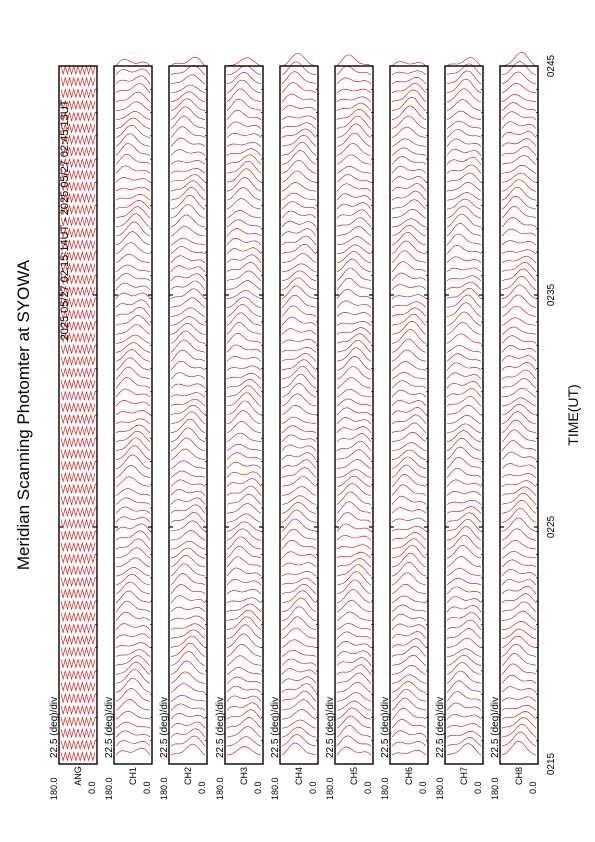 The width and height of the screenshot is (595, 842). What do you see at coordinates (495, 788) in the screenshot?
I see `y-max-label: 180.0` at bounding box center [495, 788].